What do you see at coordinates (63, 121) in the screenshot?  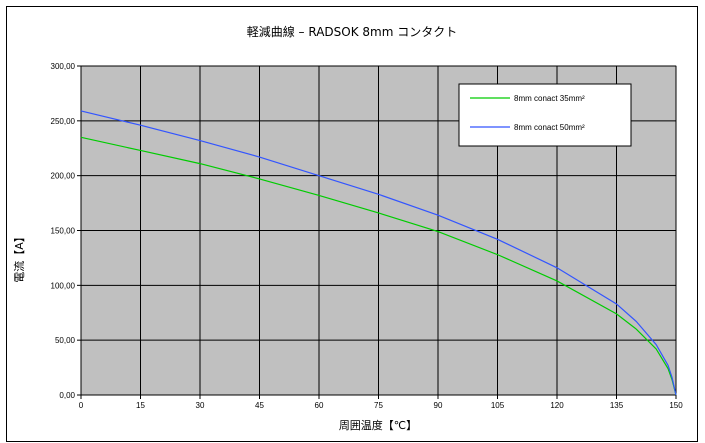 I see `y-tick-label: 250,00` at bounding box center [63, 121].